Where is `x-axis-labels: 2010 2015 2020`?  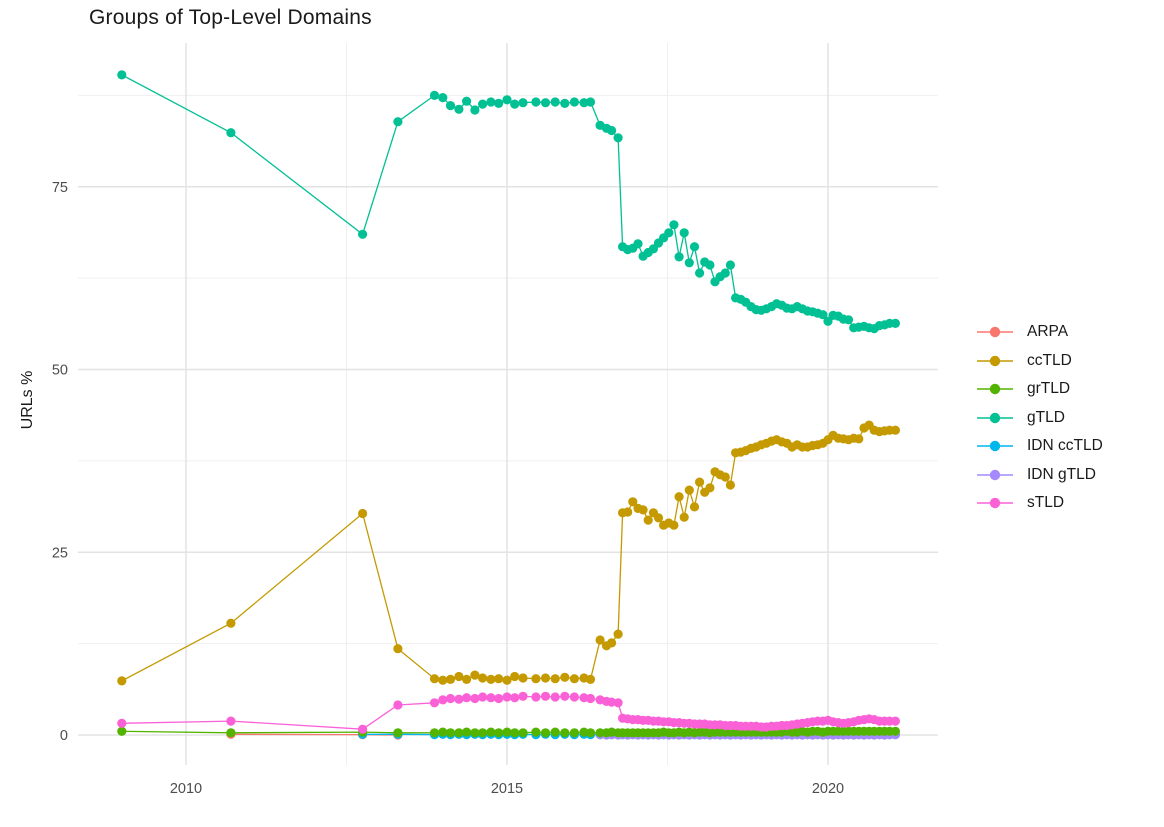
x-axis-labels: 2010 2015 2020 is located at coordinates (507, 789).